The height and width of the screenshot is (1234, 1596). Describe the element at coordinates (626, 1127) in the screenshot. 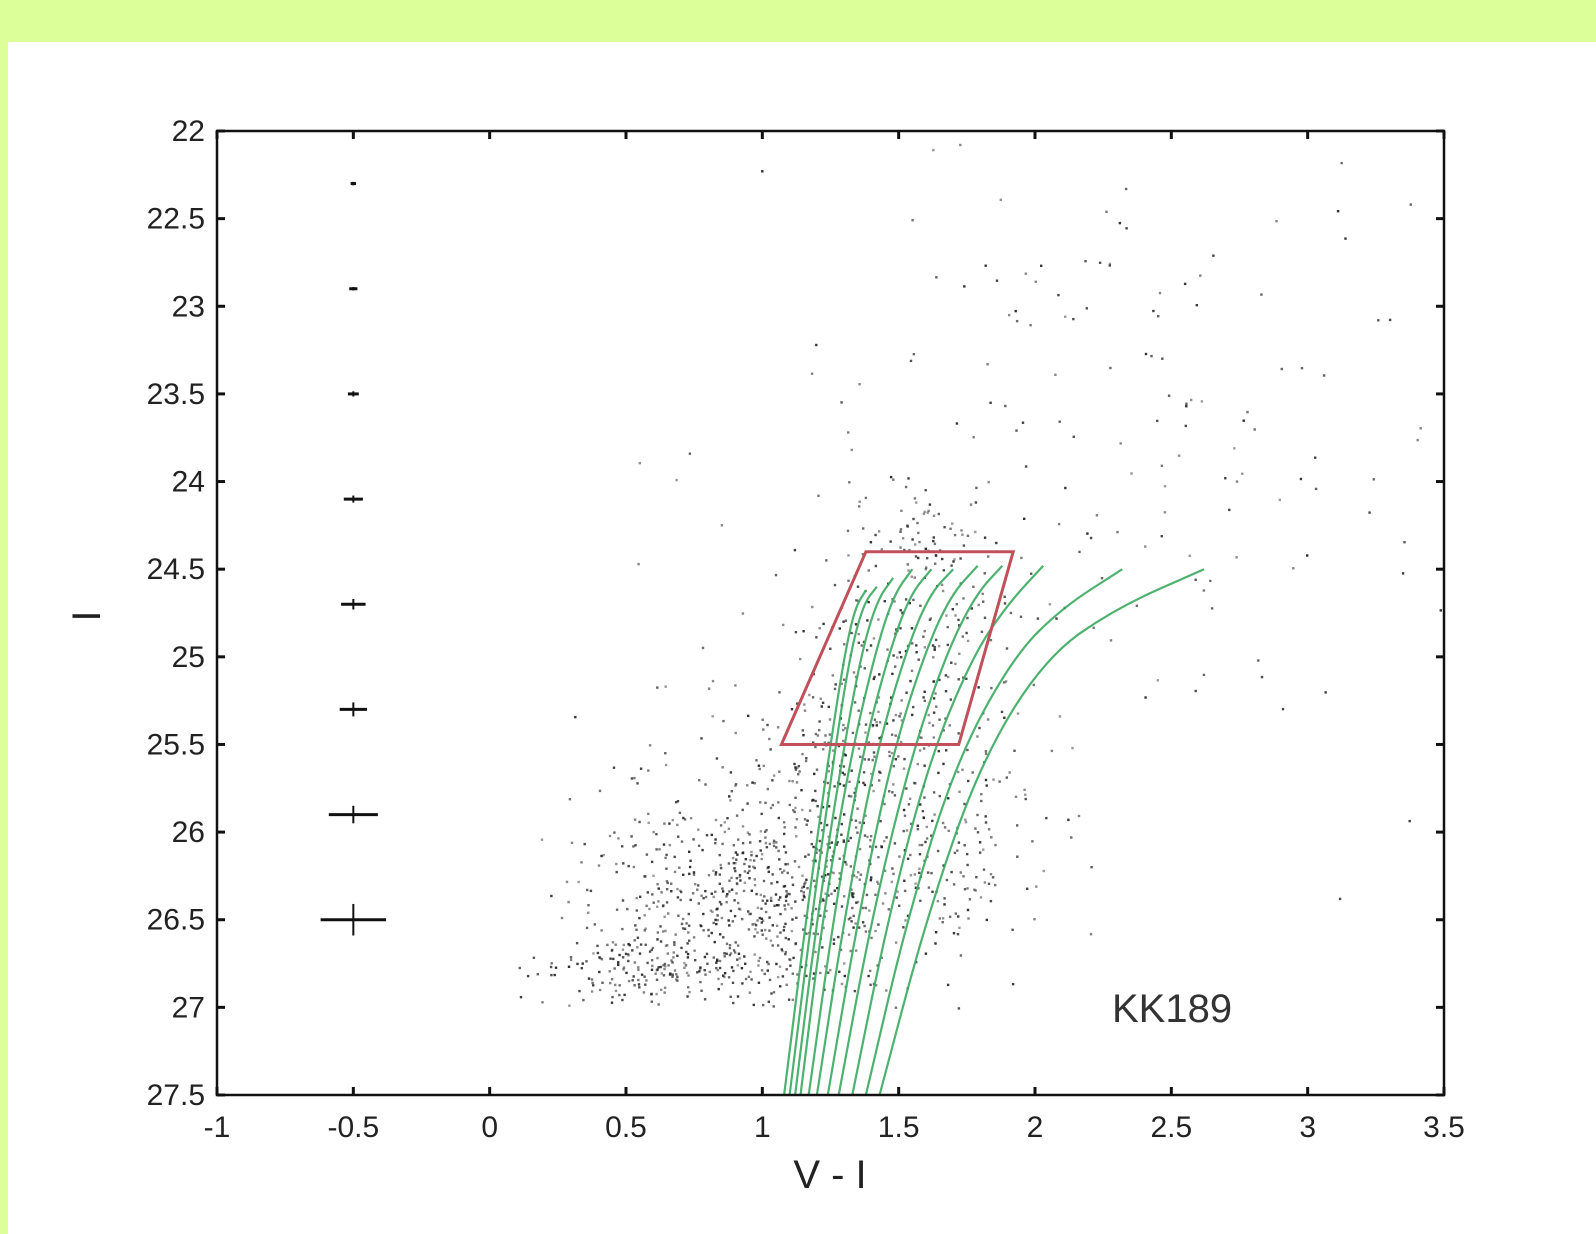

I see `x-tick-label: 0.5` at that location.